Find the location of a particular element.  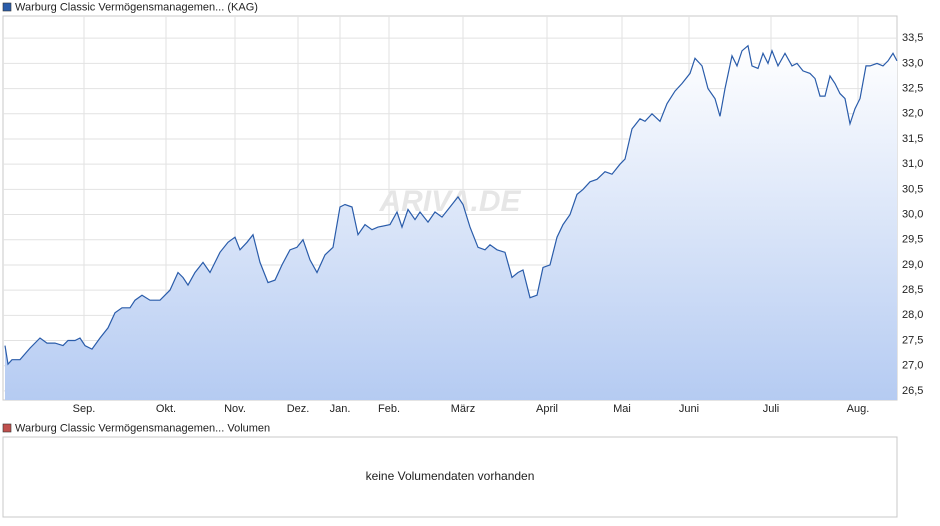

y-tick-label: 33,0 is located at coordinates (912, 63).